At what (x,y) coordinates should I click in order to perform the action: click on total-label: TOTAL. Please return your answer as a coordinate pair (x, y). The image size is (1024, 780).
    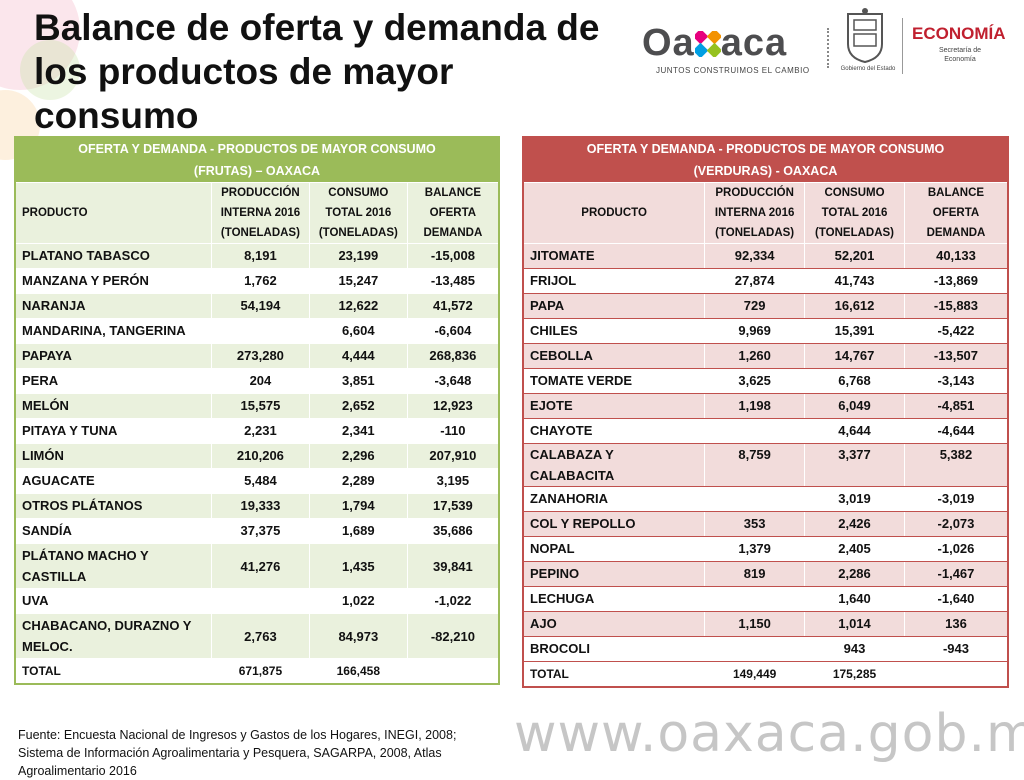
    Looking at the image, I should click on (614, 674).